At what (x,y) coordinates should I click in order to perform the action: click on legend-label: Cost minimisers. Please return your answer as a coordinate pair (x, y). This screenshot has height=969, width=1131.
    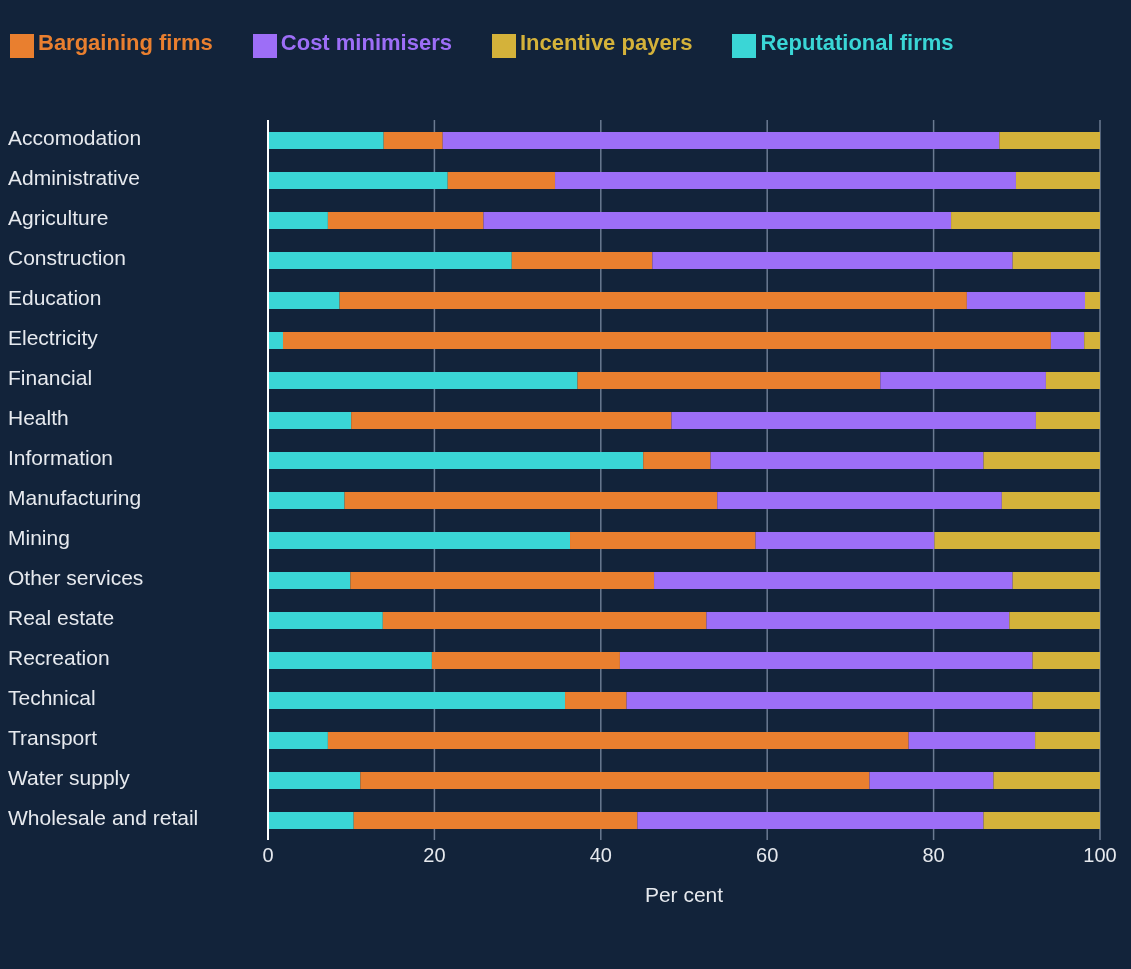
    Looking at the image, I should click on (366, 42).